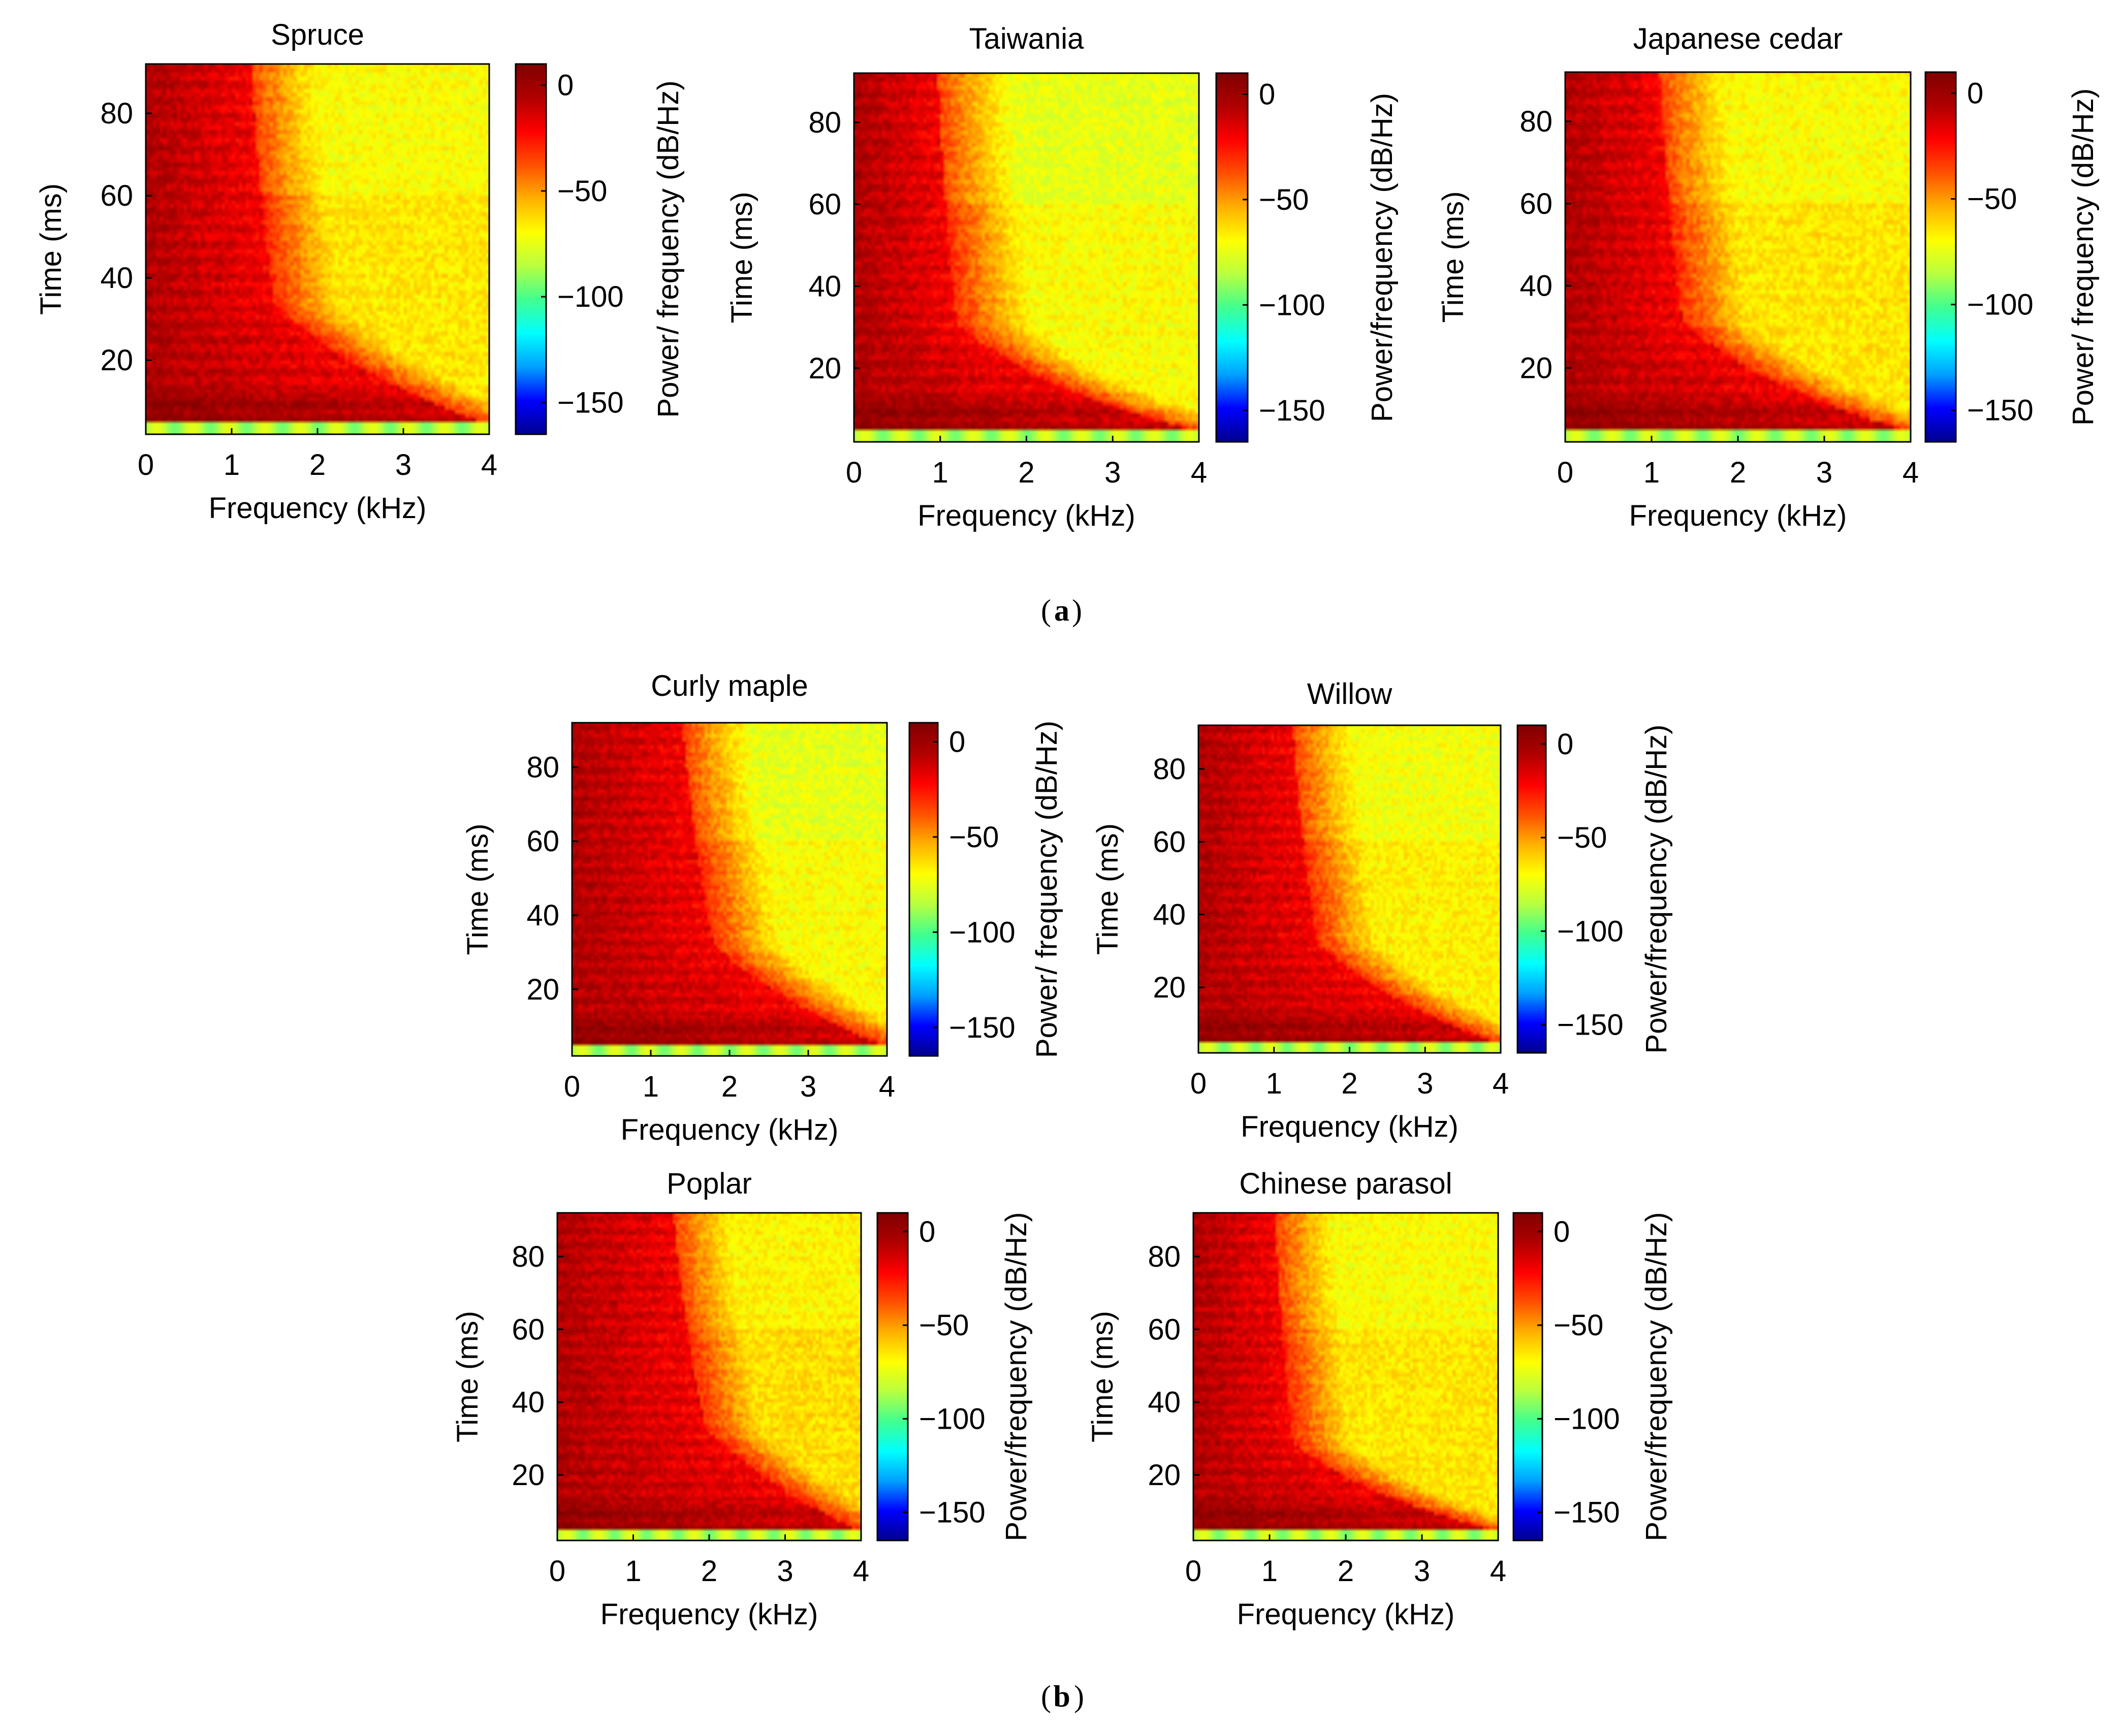  Describe the element at coordinates (1738, 257) in the screenshot. I see `heatmap-japanese-cedar` at that location.